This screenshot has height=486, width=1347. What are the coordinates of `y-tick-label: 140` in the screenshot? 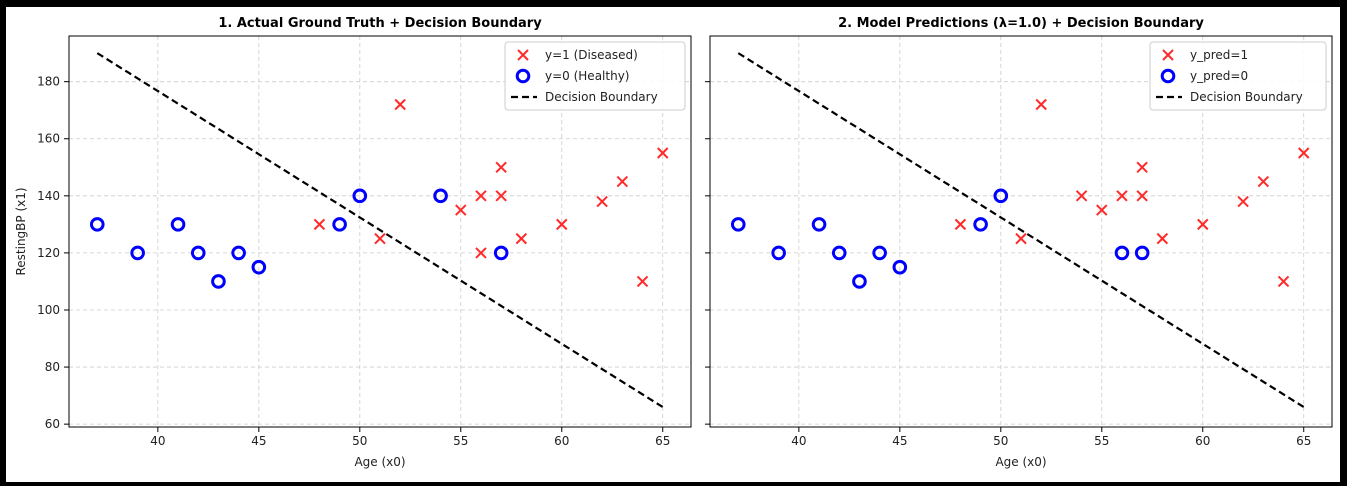 It's located at (48, 196).